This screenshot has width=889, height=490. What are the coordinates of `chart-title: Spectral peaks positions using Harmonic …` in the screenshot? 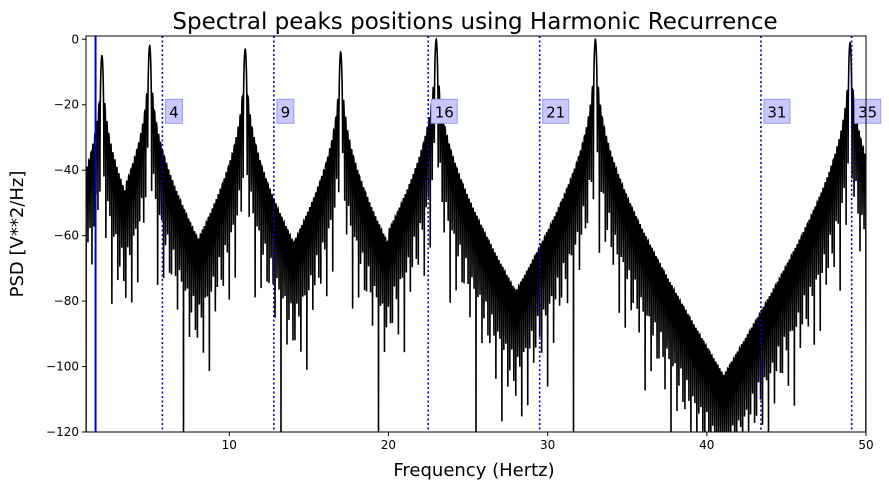 It's located at (474, 22).